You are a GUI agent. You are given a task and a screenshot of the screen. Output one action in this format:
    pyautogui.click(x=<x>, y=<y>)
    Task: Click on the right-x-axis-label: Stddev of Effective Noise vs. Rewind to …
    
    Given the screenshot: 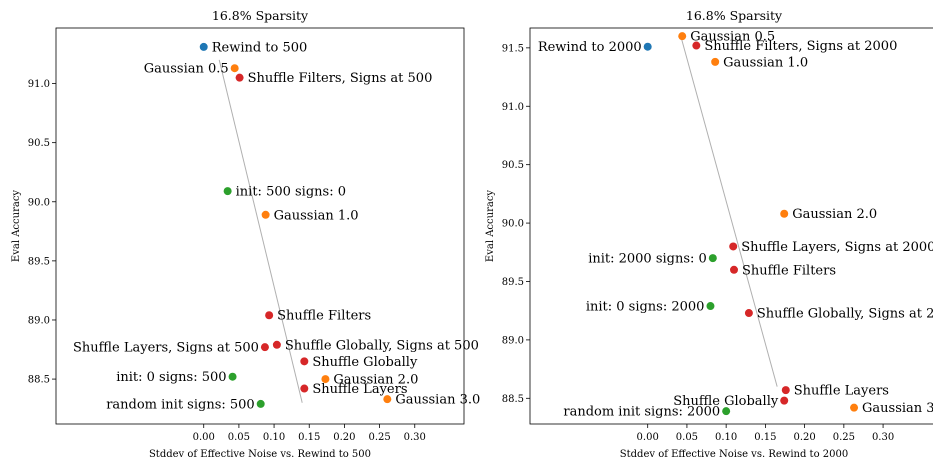 What is the action you would take?
    pyautogui.click(x=734, y=454)
    